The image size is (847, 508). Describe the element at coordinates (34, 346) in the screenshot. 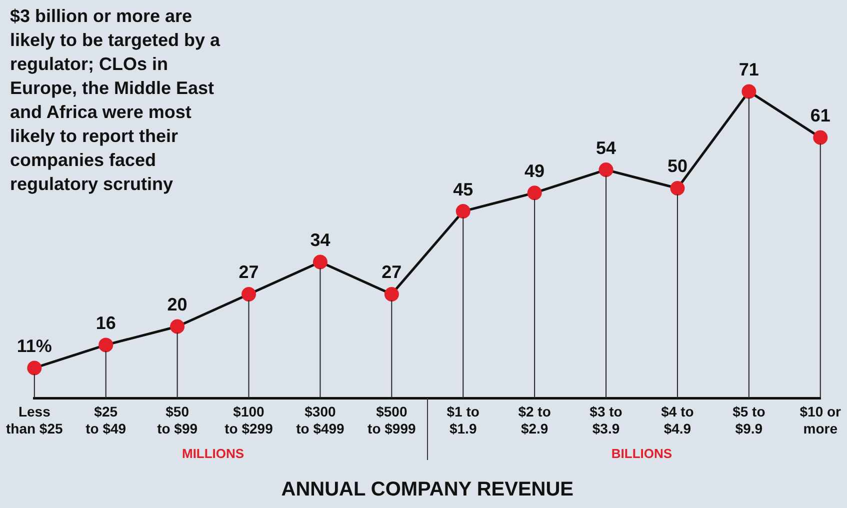

I see `data-label: 11%` at that location.